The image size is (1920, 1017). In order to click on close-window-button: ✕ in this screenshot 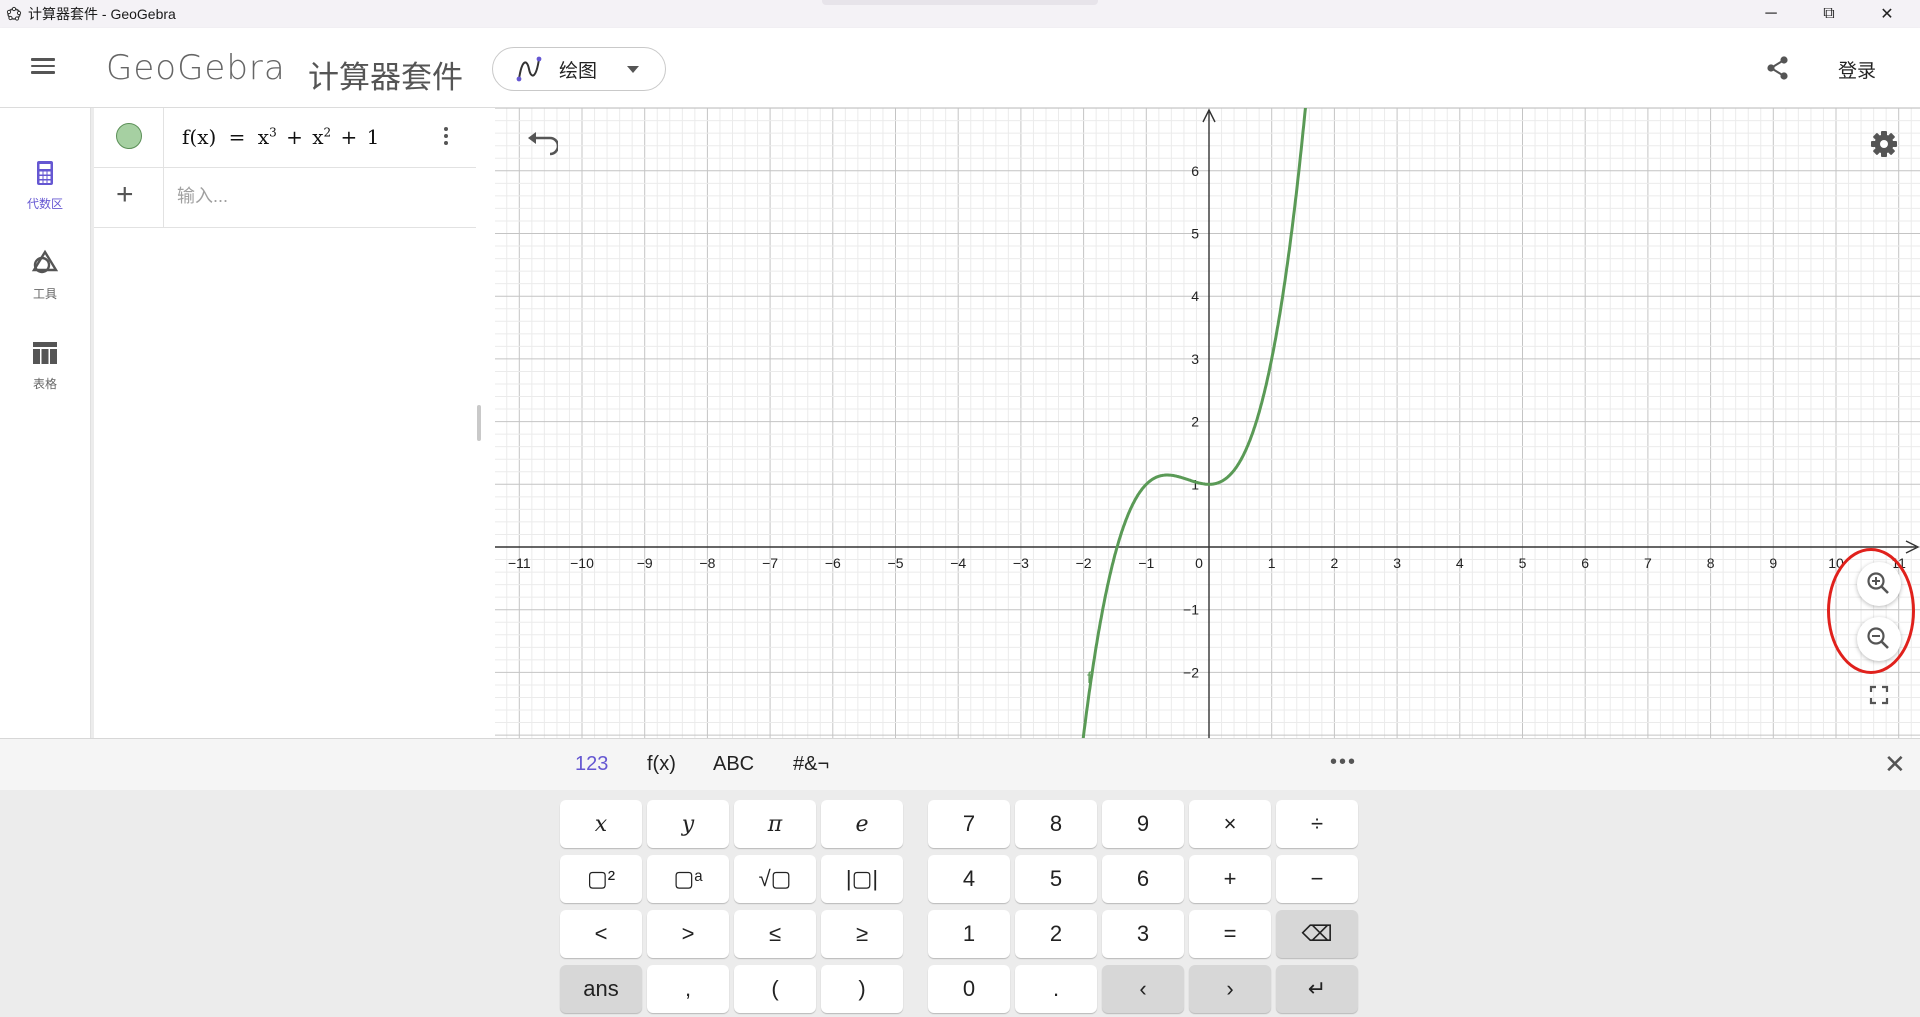, I will do `click(1887, 14)`.